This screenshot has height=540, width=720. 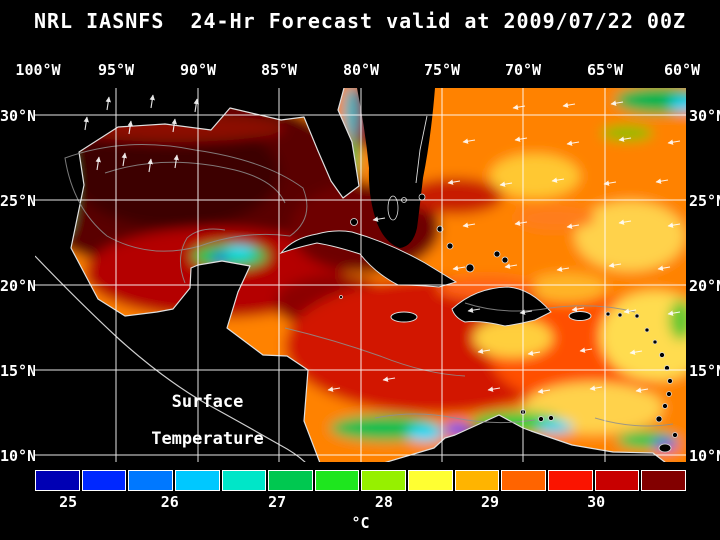 I want to click on lat-label-left-10n: 10°N, so click(x=18, y=456).